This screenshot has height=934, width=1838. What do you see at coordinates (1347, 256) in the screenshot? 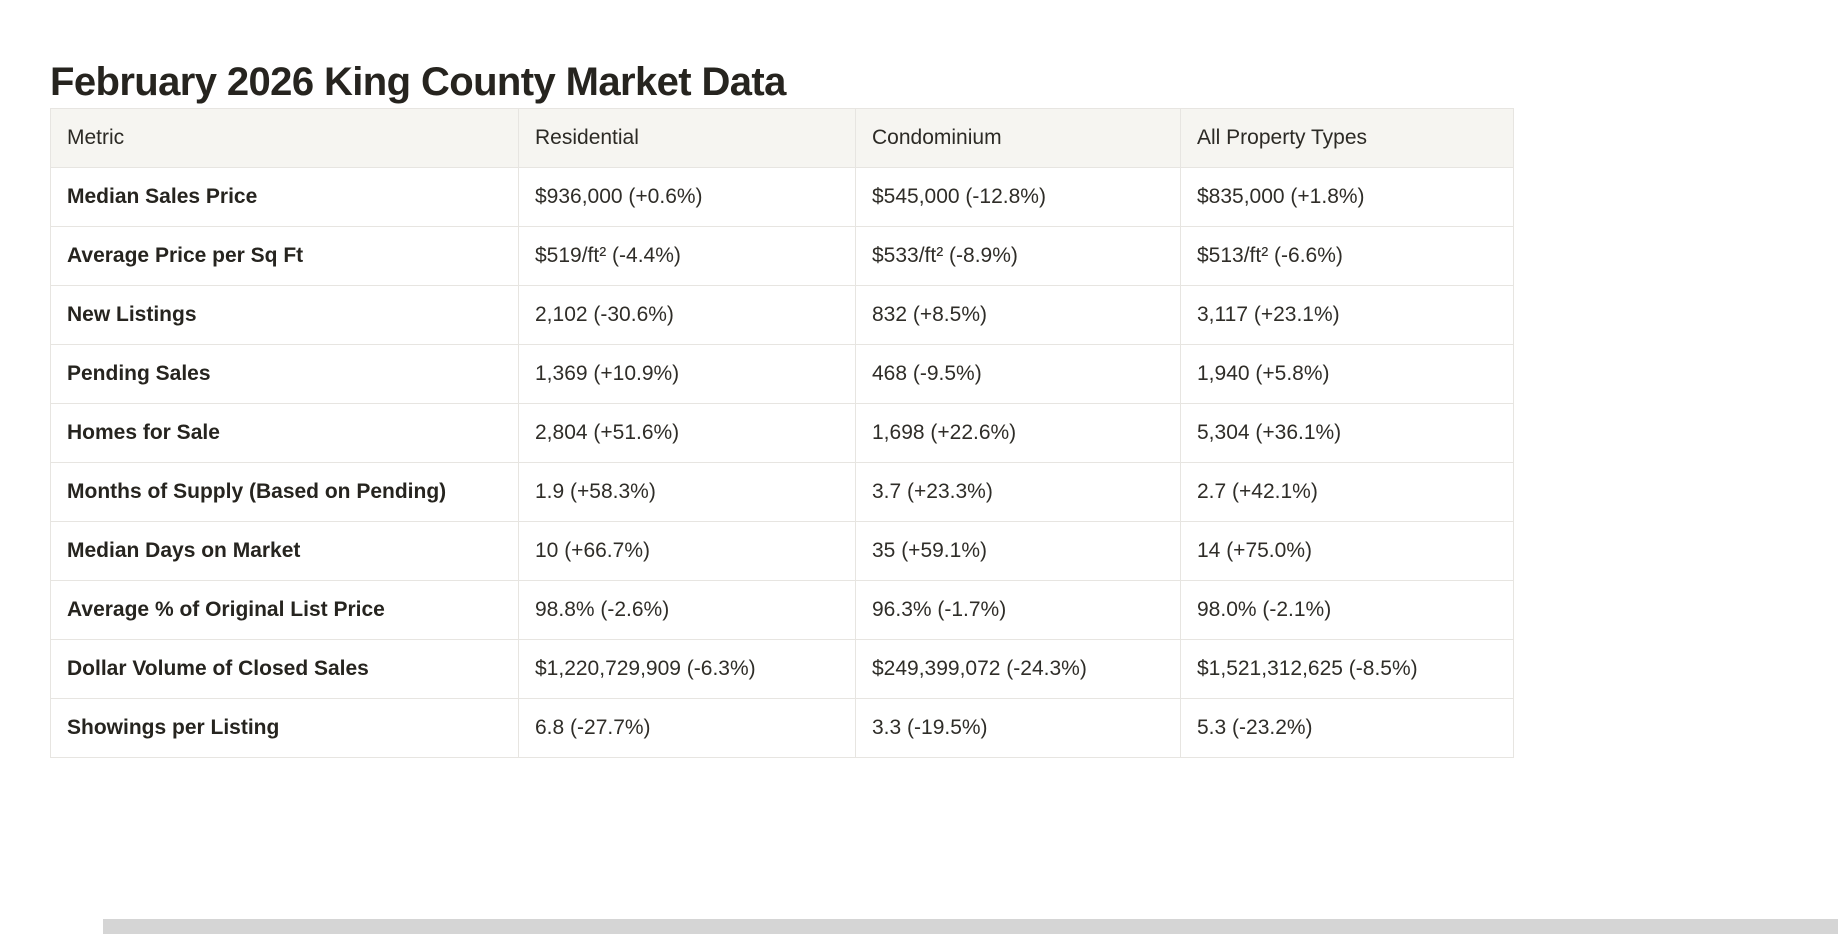
I see `all-property-types-value: $513/ft² (-6.6%)` at bounding box center [1347, 256].